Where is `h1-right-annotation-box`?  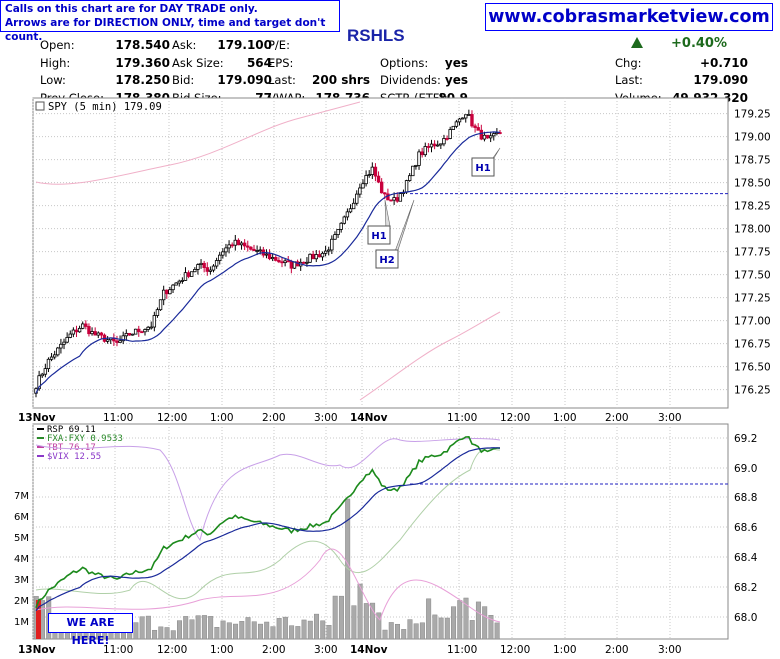 h1-right-annotation-box is located at coordinates (483, 167).